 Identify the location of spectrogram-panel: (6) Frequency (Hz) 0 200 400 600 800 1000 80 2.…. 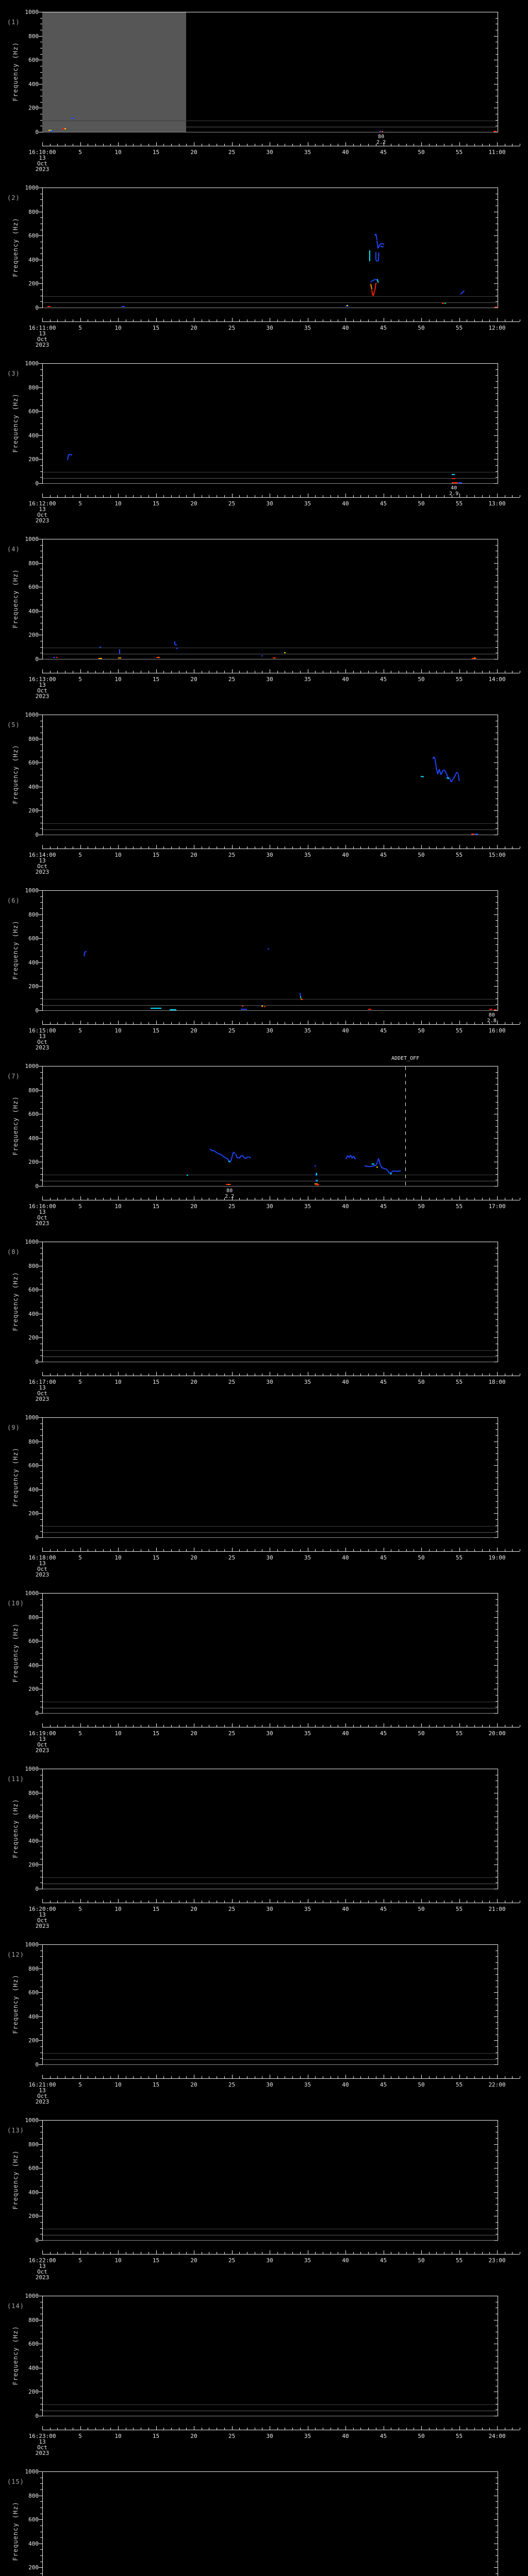
(264, 966).